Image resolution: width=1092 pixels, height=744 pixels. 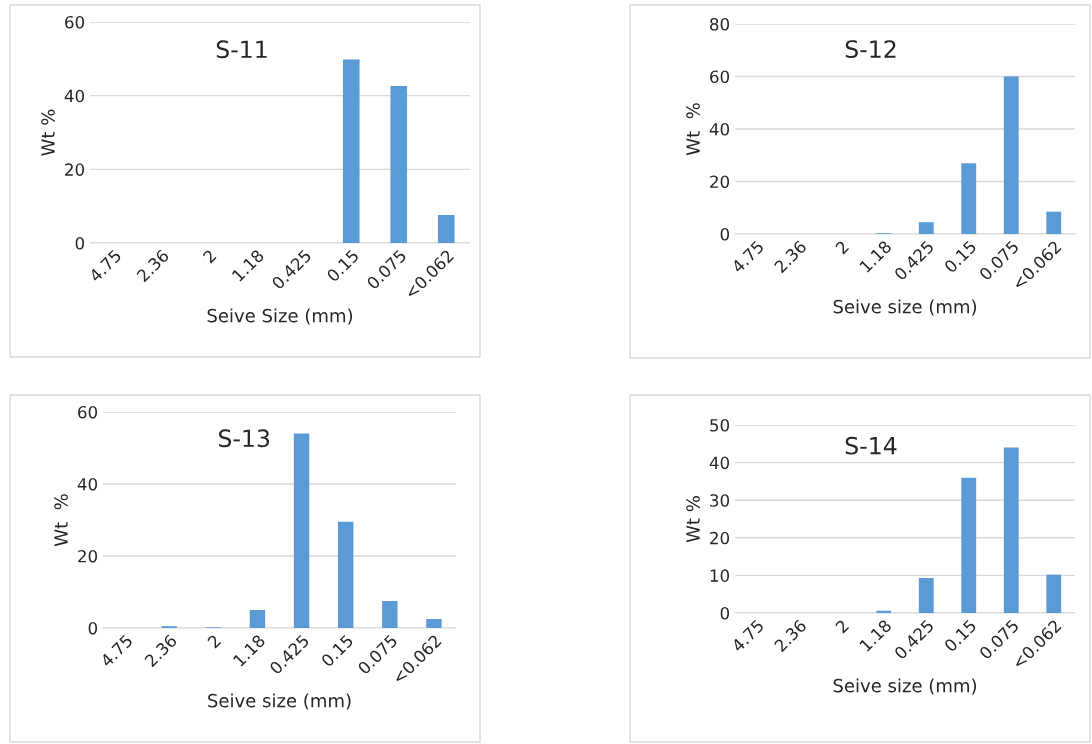 I want to click on x-axis-title: Seive Size (mm), so click(x=280, y=316).